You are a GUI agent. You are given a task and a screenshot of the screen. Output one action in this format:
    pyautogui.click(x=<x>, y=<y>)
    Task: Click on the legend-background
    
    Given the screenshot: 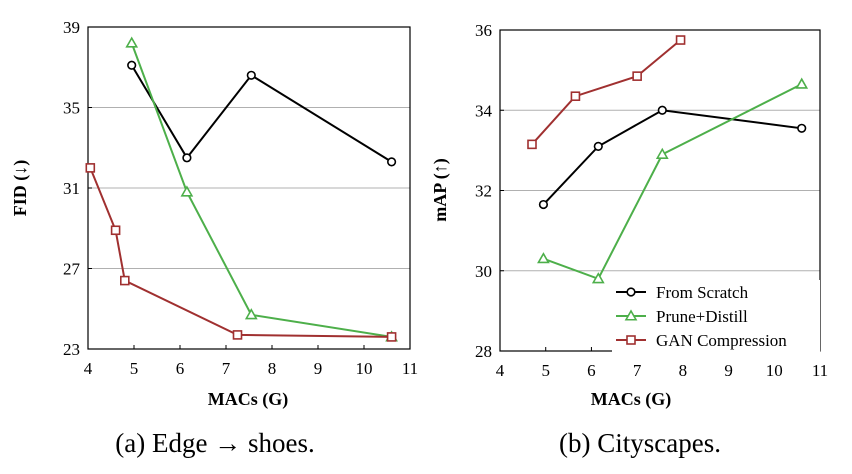 What is the action you would take?
    pyautogui.click(x=716, y=318)
    